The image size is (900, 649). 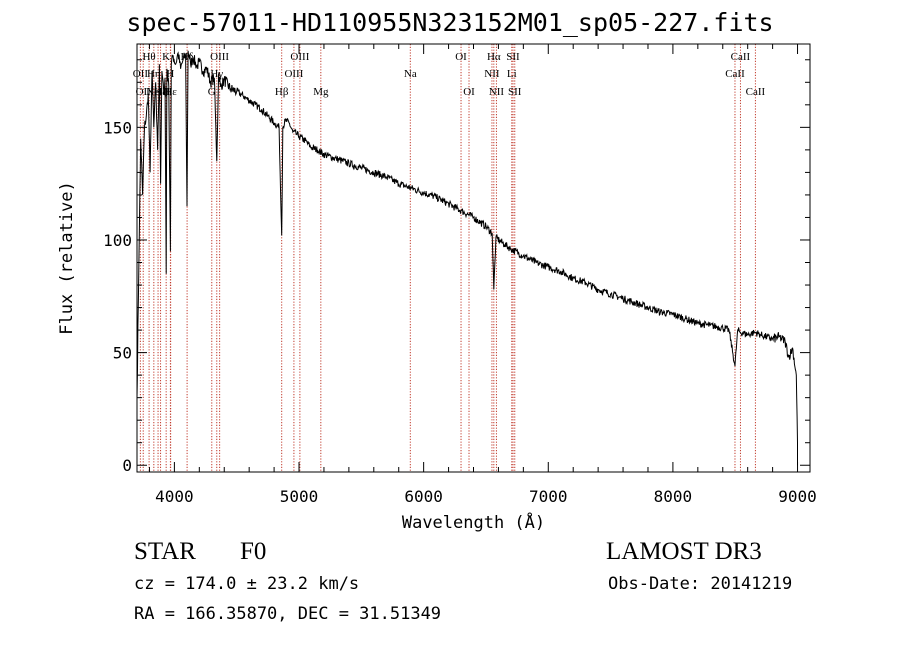 What do you see at coordinates (148, 57) in the screenshot?
I see `line-label: Hθ` at bounding box center [148, 57].